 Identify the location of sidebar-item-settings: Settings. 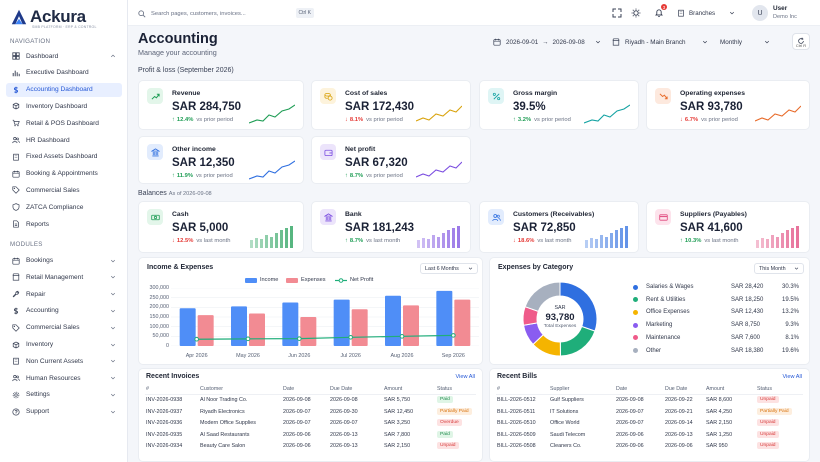
(64, 395).